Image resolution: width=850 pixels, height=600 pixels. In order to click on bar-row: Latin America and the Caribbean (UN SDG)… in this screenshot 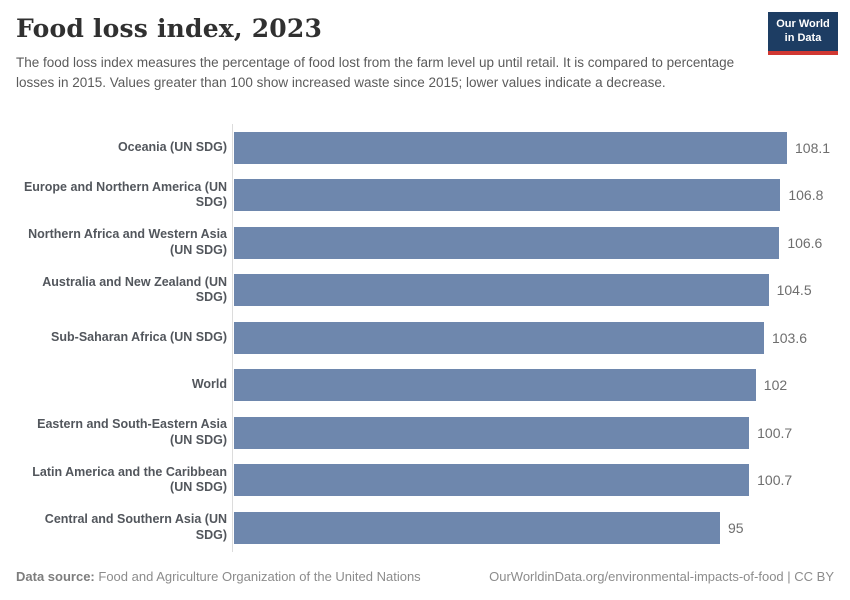, I will do `click(425, 480)`.